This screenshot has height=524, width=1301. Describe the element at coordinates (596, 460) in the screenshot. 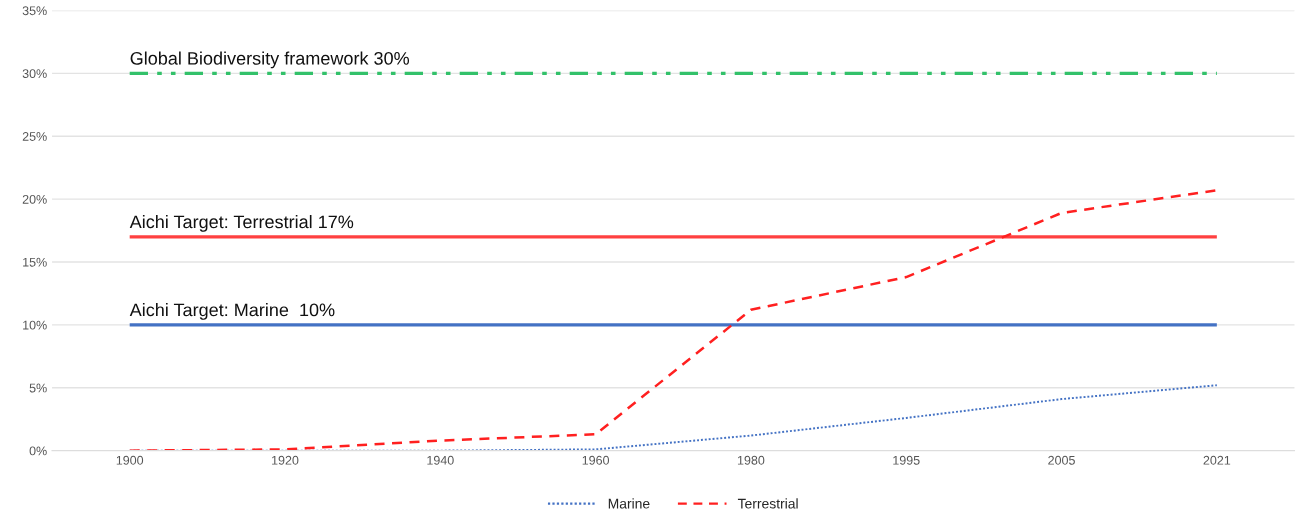

I see `x-tick-label: 1960` at that location.